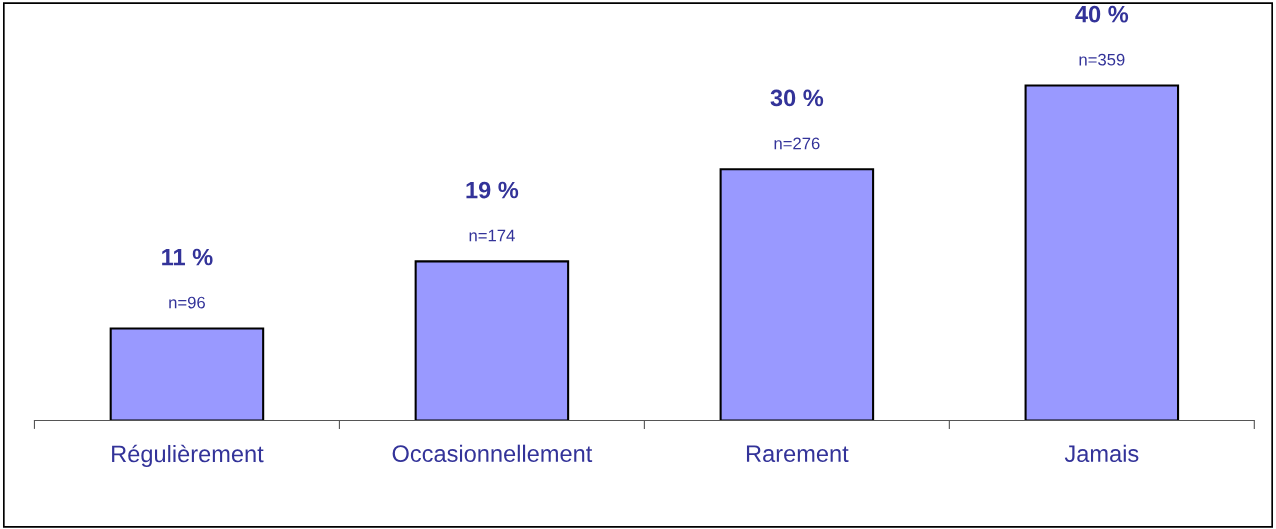 This screenshot has width=1276, height=529. Describe the element at coordinates (492, 190) in the screenshot. I see `data-label: 19 %` at that location.